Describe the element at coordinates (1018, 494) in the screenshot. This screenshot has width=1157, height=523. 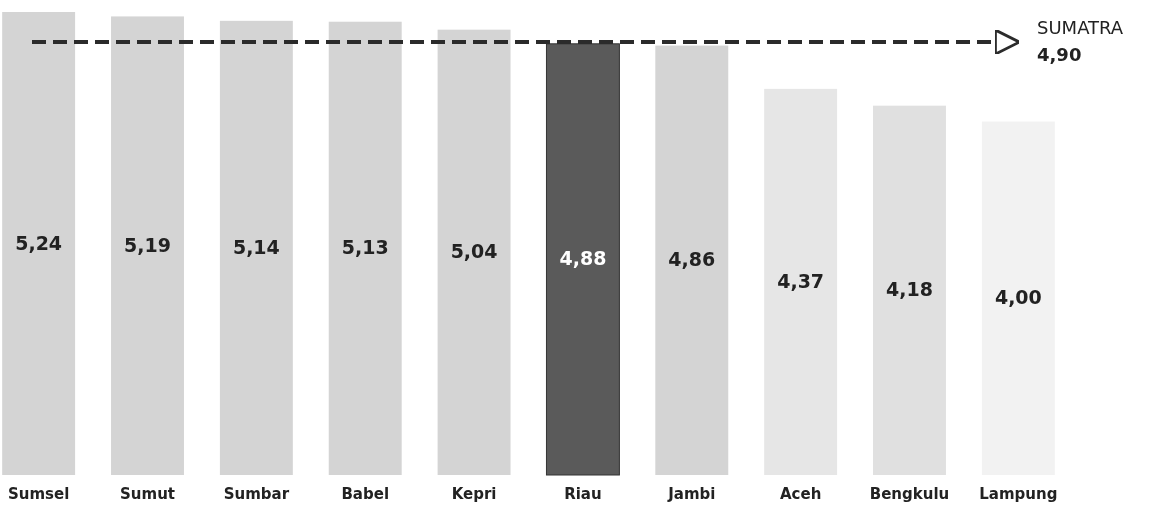
I see `x-tick-label: Lampung` at that location.